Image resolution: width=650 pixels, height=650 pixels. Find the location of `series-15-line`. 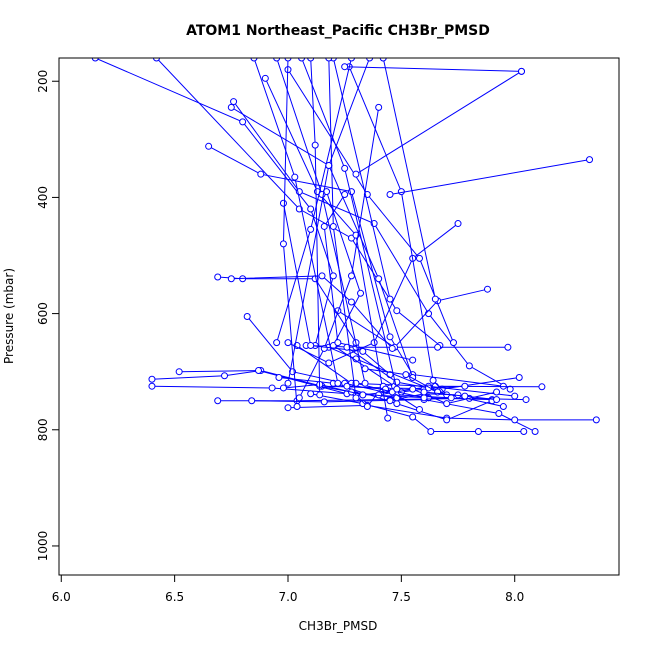

series-15-line is located at coordinates (416, 377).